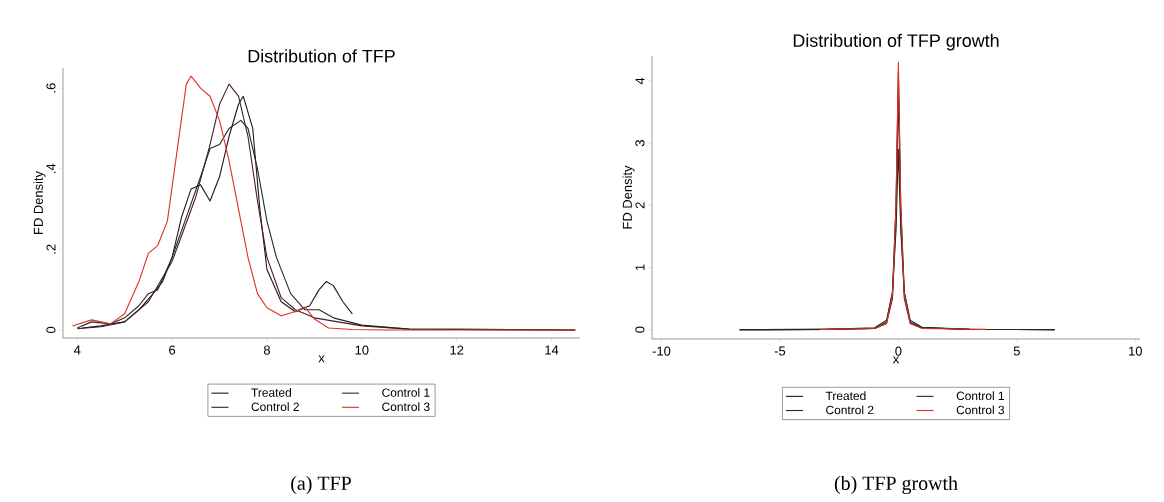  What do you see at coordinates (51, 249) in the screenshot?
I see `y-tick-label: .2` at bounding box center [51, 249].